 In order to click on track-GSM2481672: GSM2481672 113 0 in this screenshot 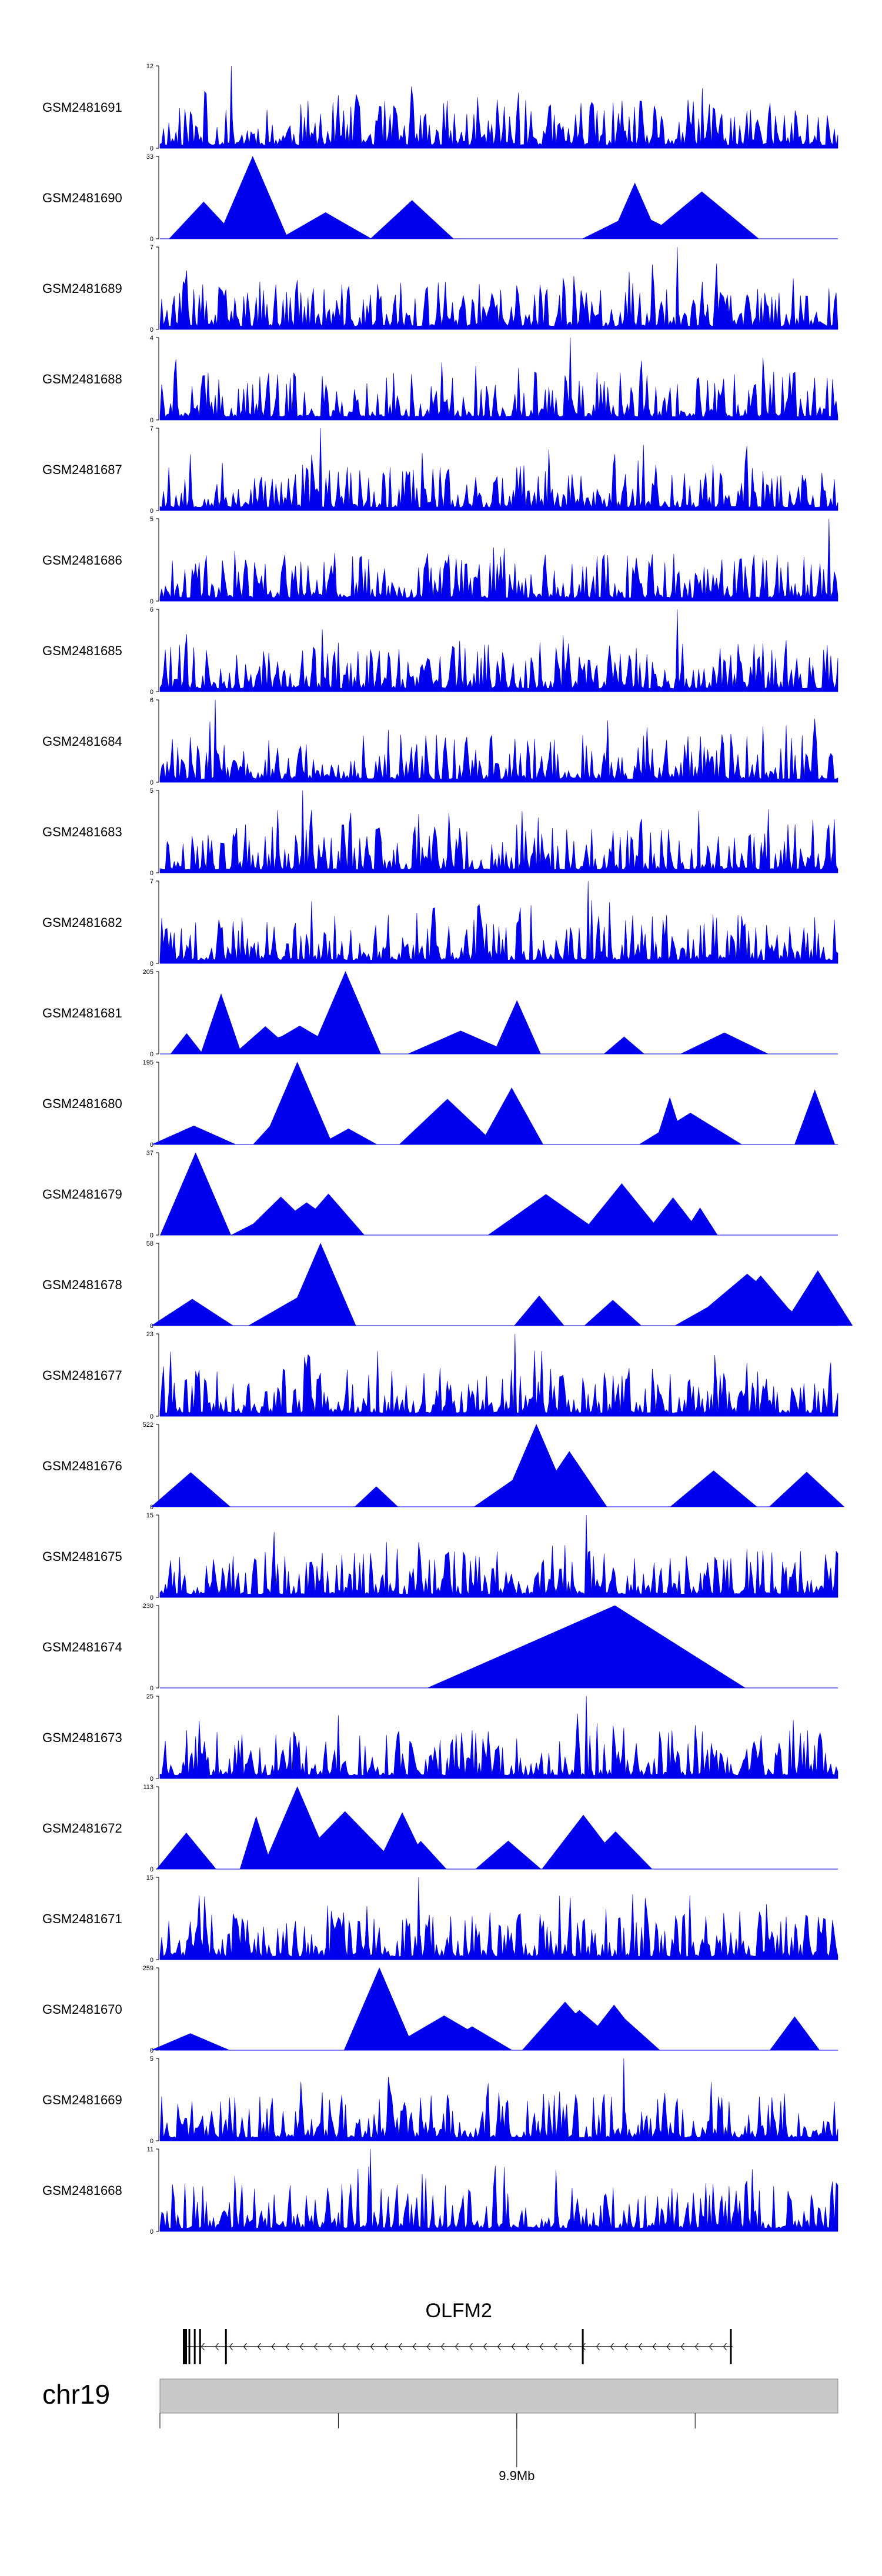, I will do `click(440, 1828)`.